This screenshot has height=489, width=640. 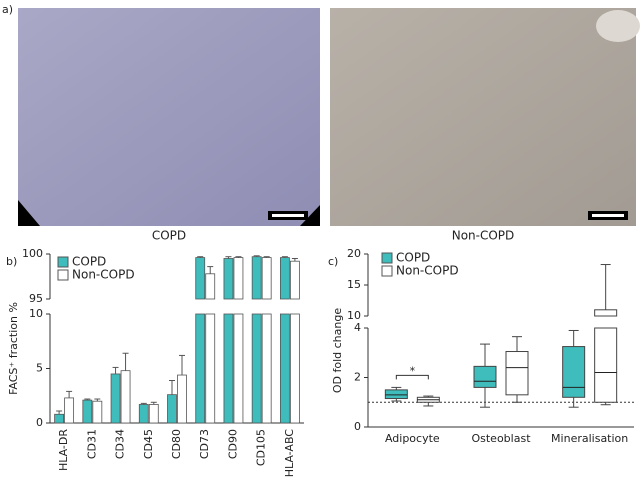 I want to click on y-tick-label: 15, so click(x=354, y=284).